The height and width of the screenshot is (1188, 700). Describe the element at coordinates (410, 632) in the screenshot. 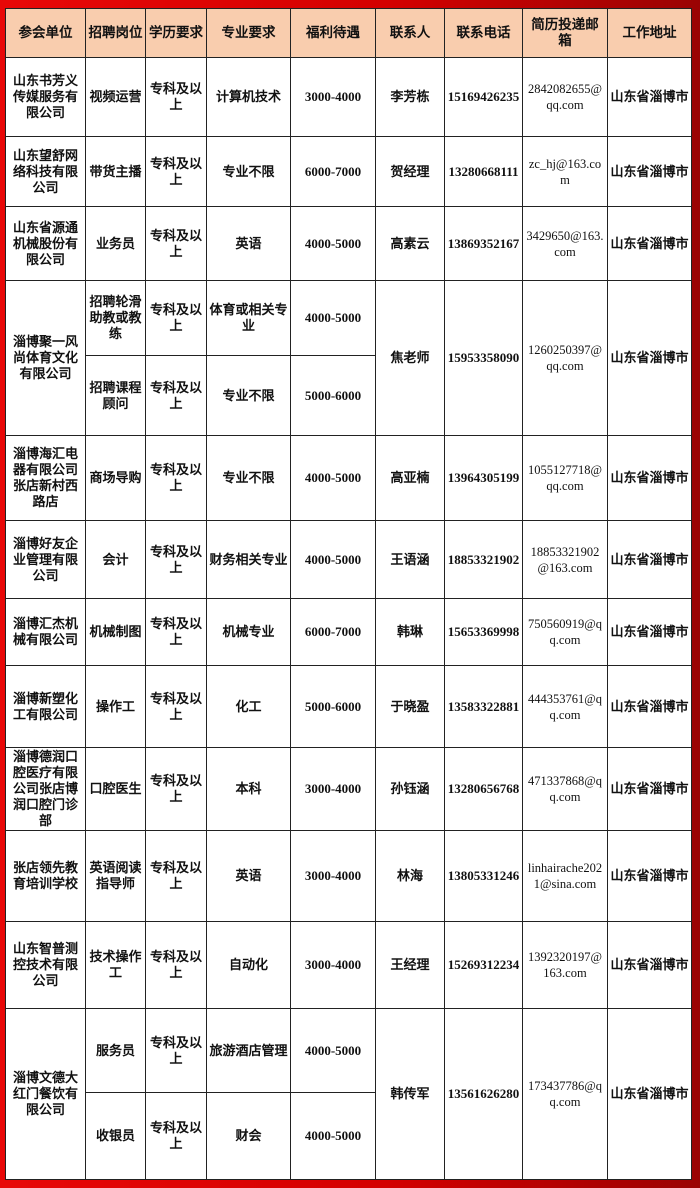

I see `contact-person: 韩琳` at that location.